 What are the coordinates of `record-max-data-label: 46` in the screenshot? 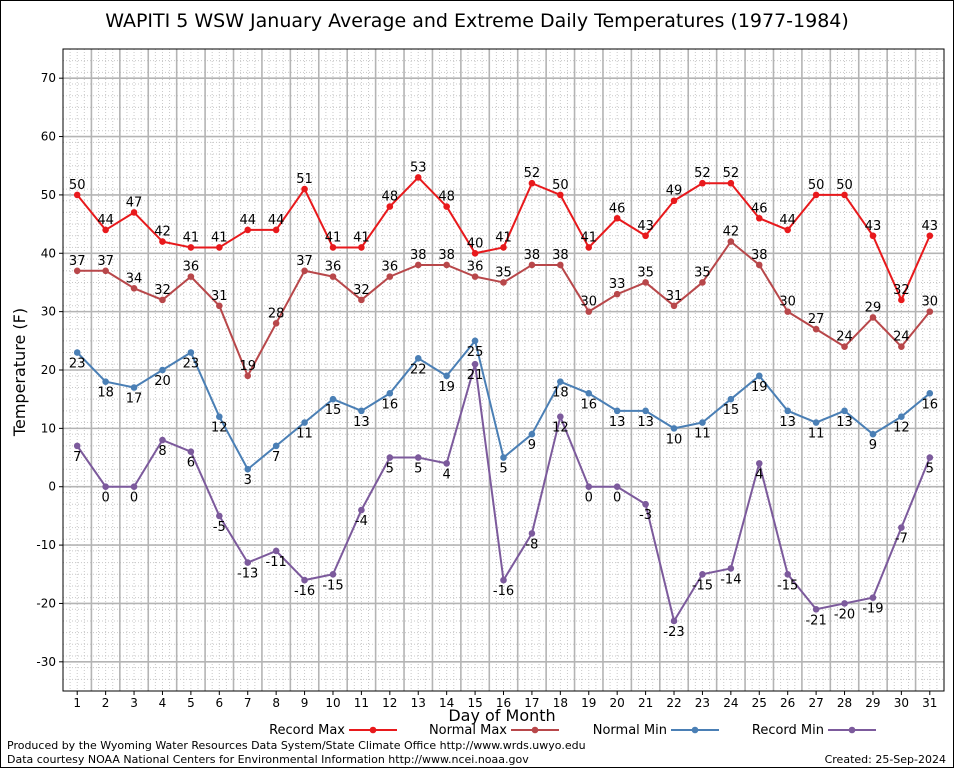 It's located at (617, 208).